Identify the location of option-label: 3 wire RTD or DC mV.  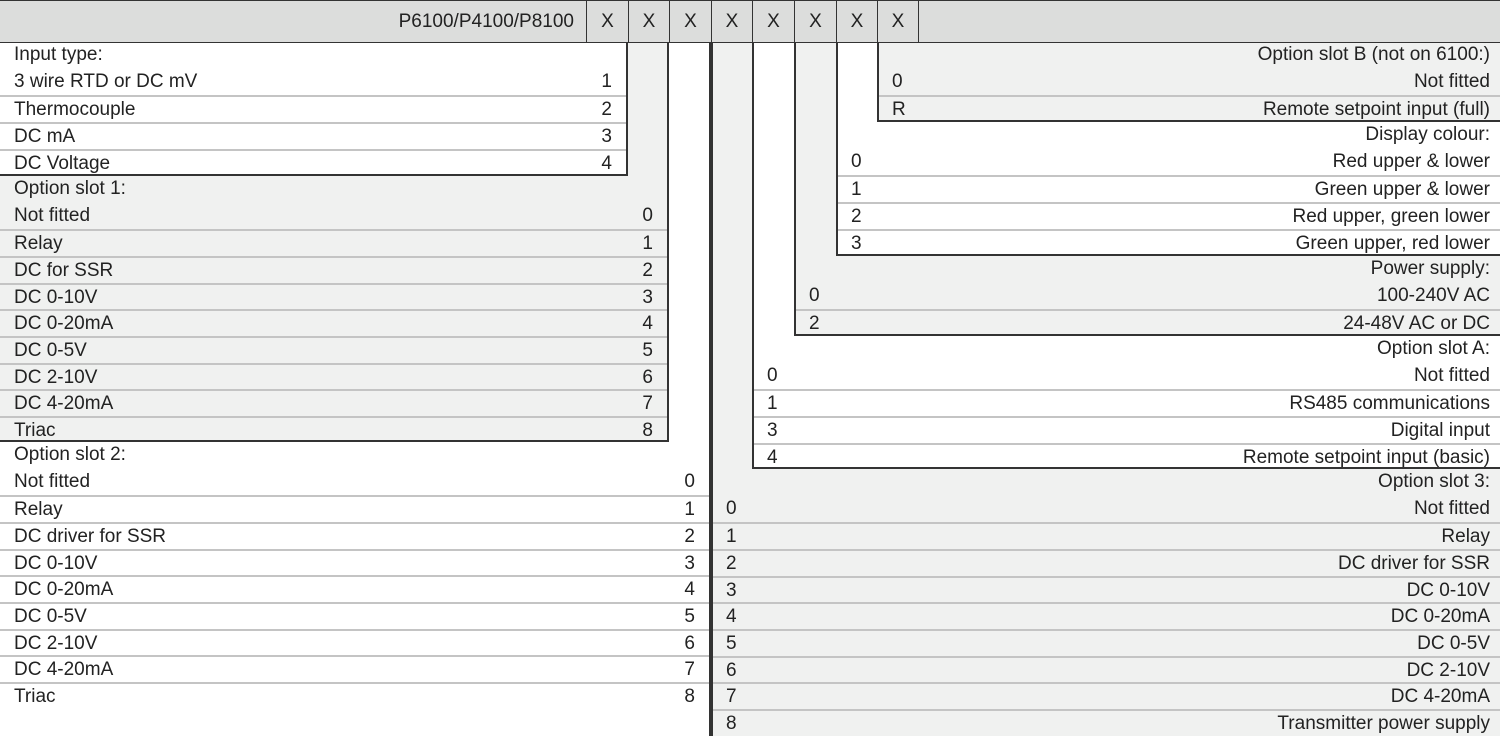
(106, 81).